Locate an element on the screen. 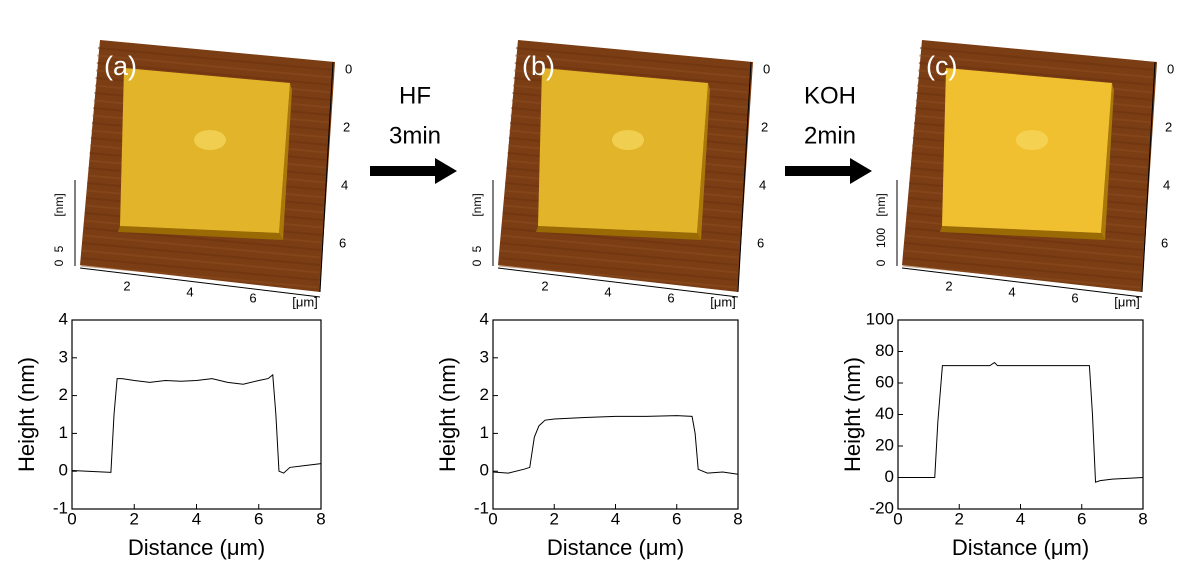  y-tick-label: 1 is located at coordinates (63, 432).